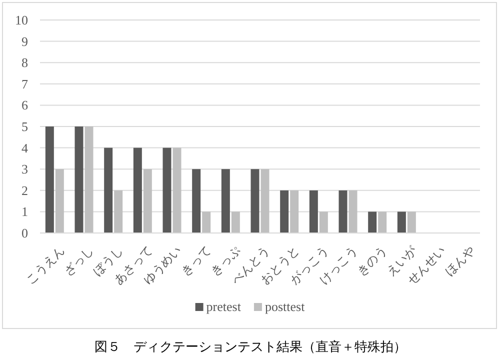 The height and width of the screenshot is (361, 501). What do you see at coordinates (25, 148) in the screenshot?
I see `y-tick-label: 4` at bounding box center [25, 148].